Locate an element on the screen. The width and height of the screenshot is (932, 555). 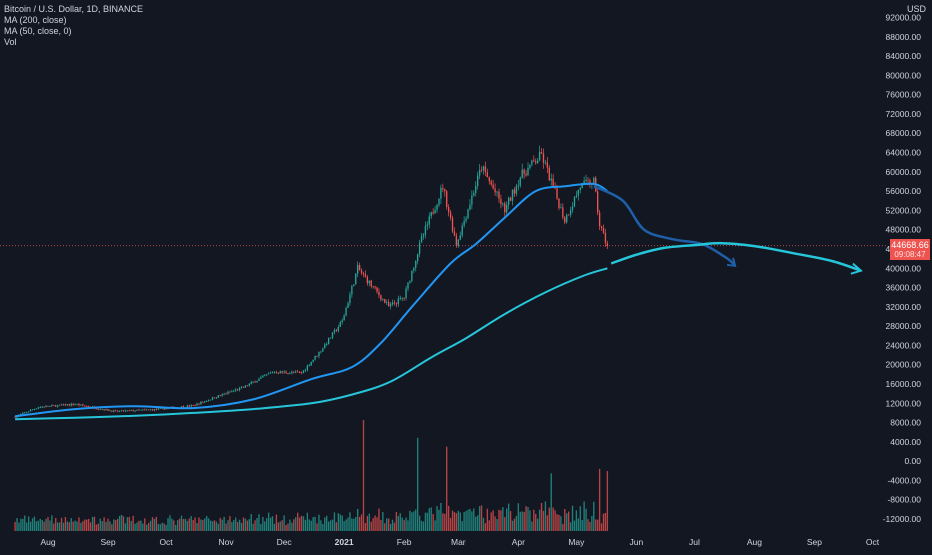
time-tick-label: Dec is located at coordinates (285, 542).